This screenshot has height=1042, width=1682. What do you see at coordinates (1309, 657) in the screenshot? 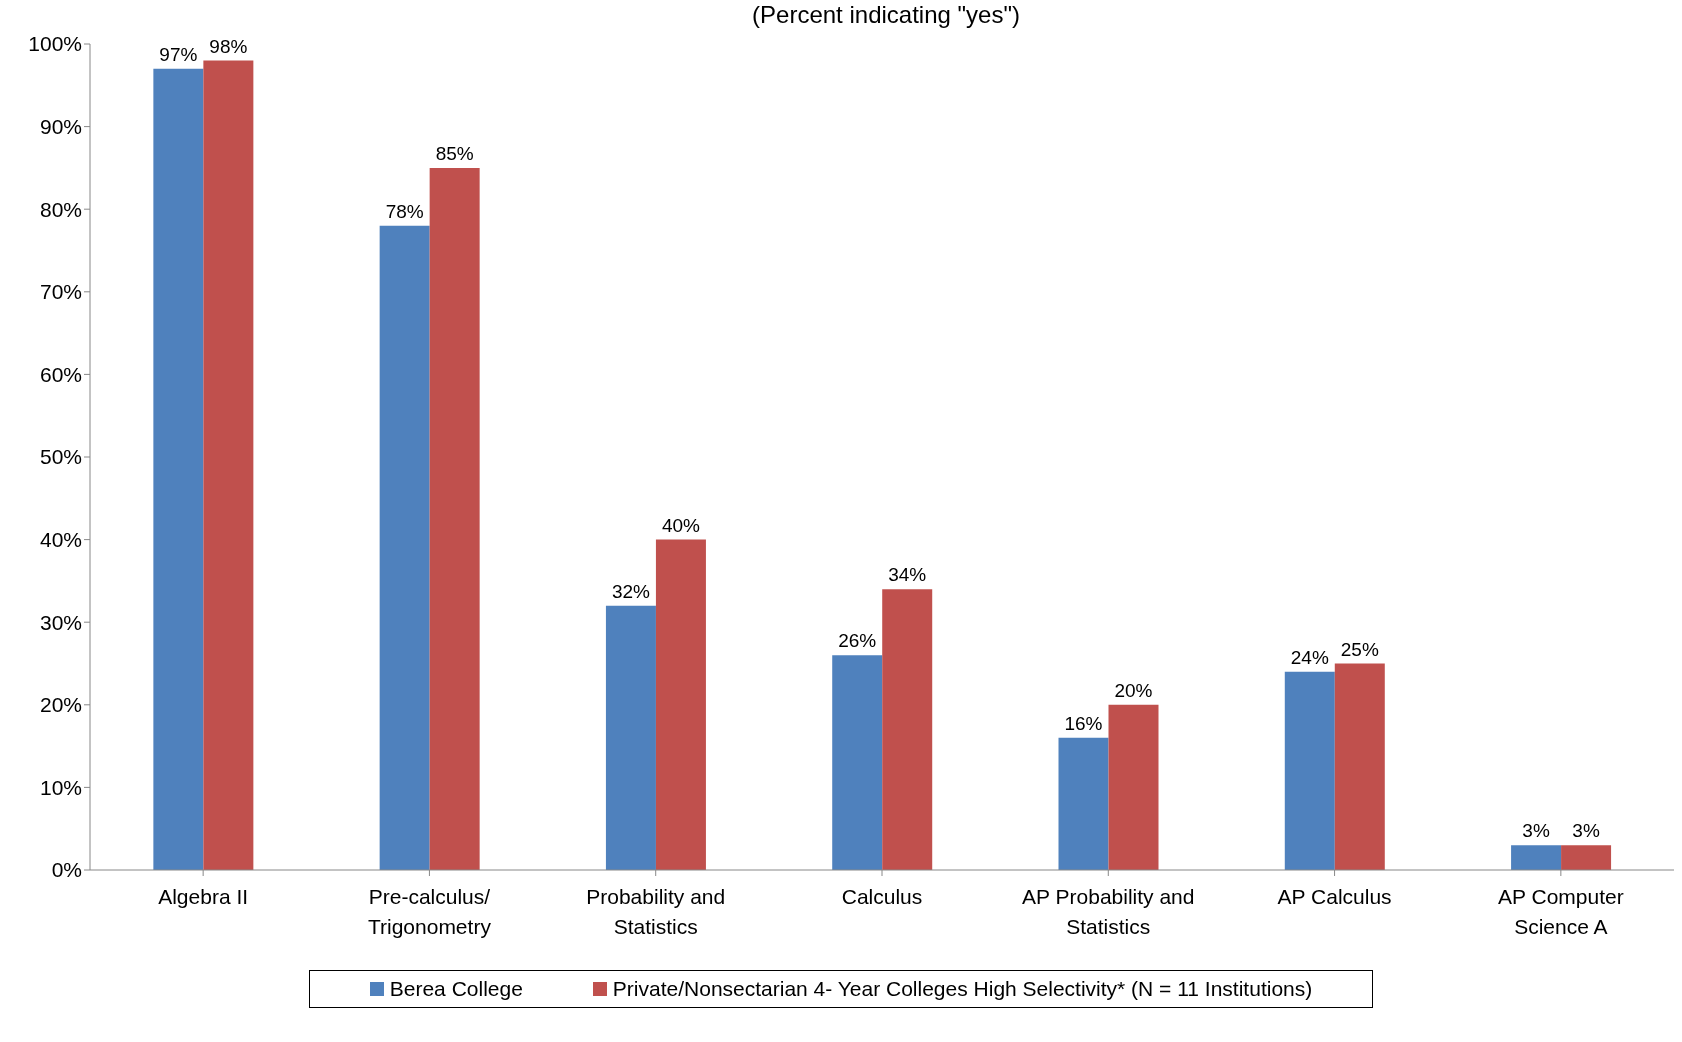
I see `data-label: 24%` at bounding box center [1309, 657].